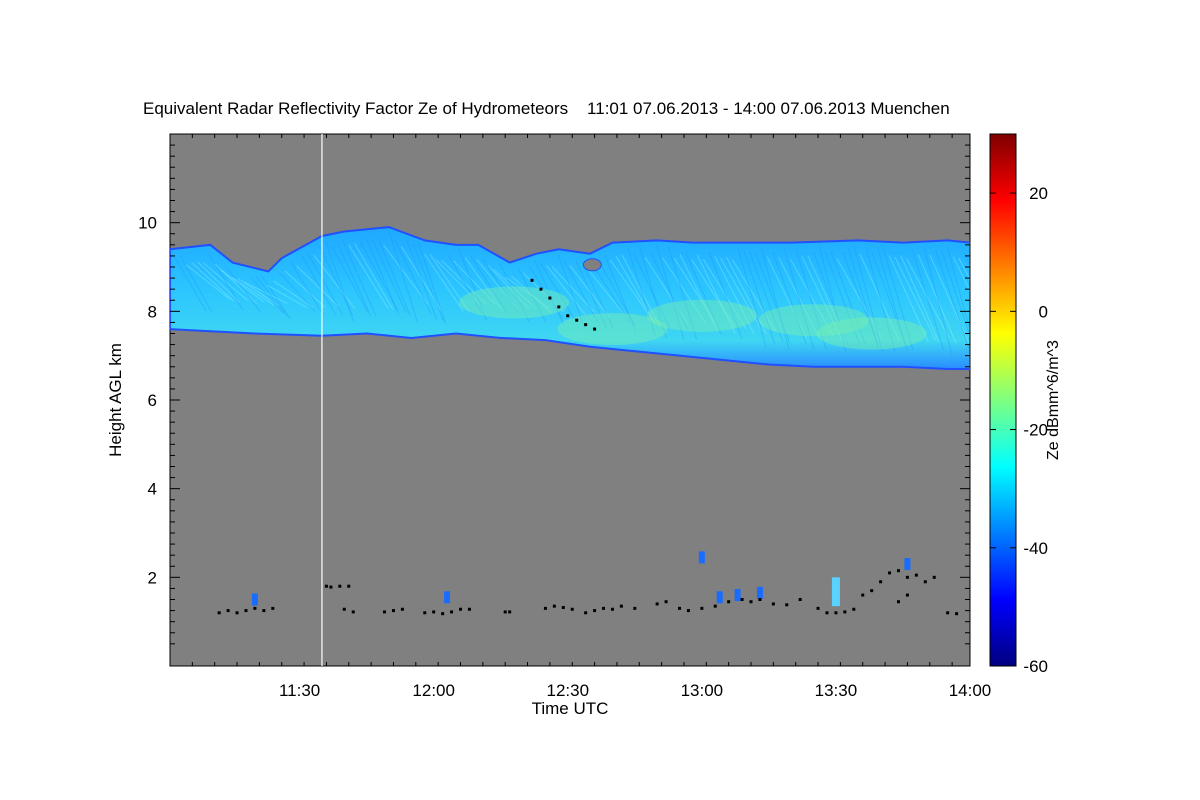  What do you see at coordinates (1019, 430) in the screenshot?
I see `colorbar-axis: 20 0 -20 -40 -60` at bounding box center [1019, 430].